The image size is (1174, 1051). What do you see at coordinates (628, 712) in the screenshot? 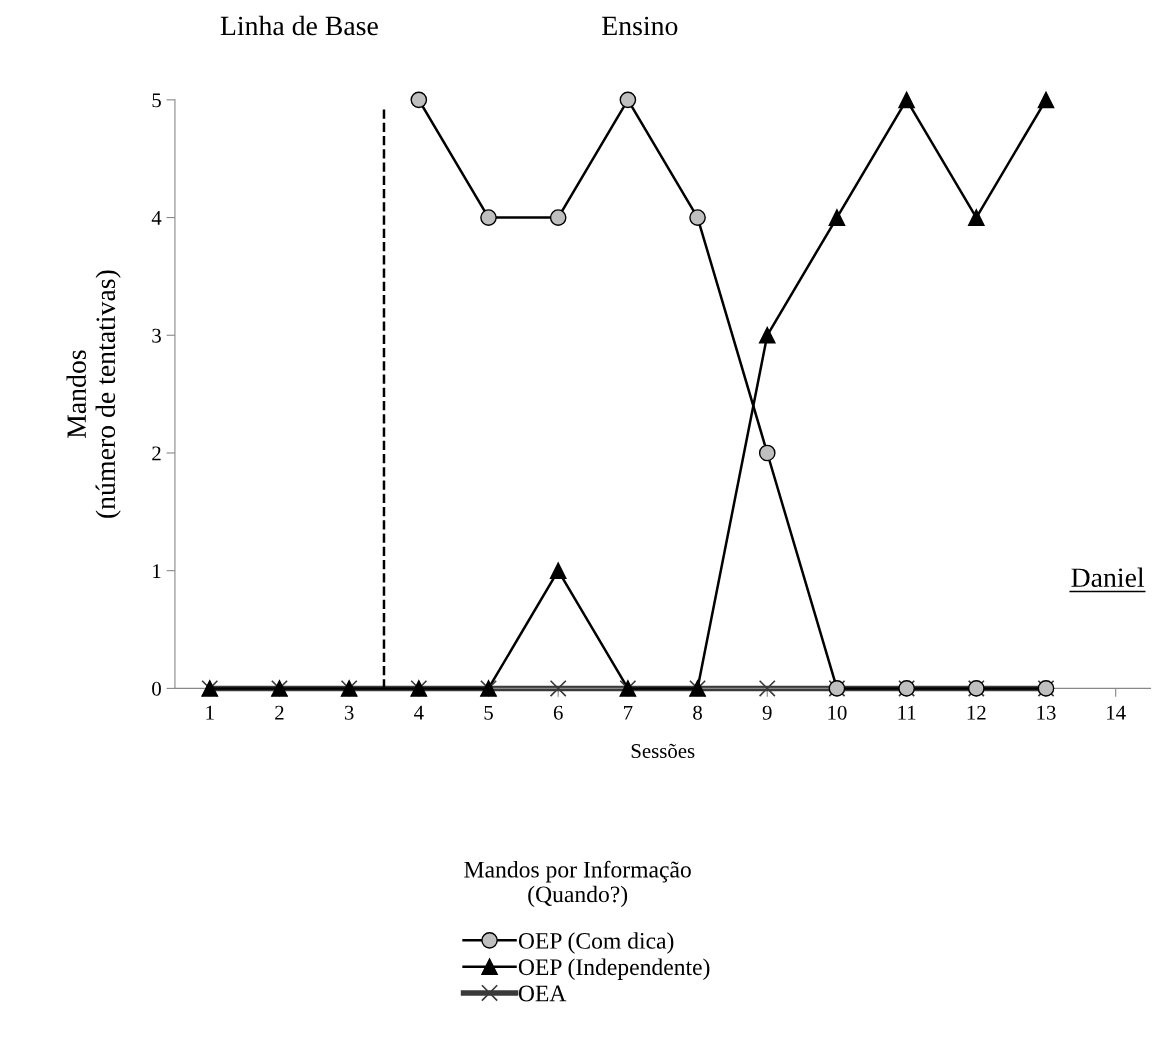
I see `x-tick-label: 7` at bounding box center [628, 712].